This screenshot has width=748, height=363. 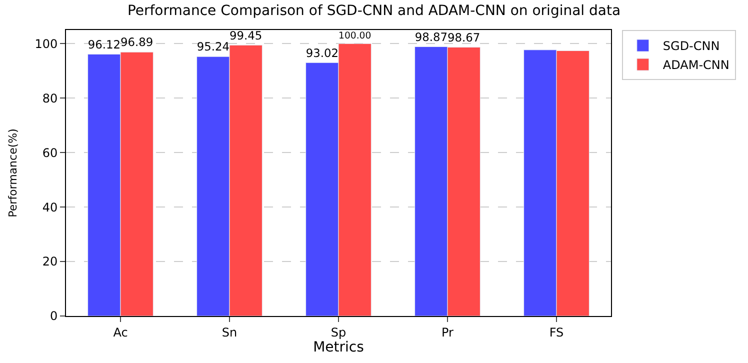 I want to click on chart-title: Performance Comparison of SGD-CNN and ADAM-CNN on original data, so click(x=374, y=11).